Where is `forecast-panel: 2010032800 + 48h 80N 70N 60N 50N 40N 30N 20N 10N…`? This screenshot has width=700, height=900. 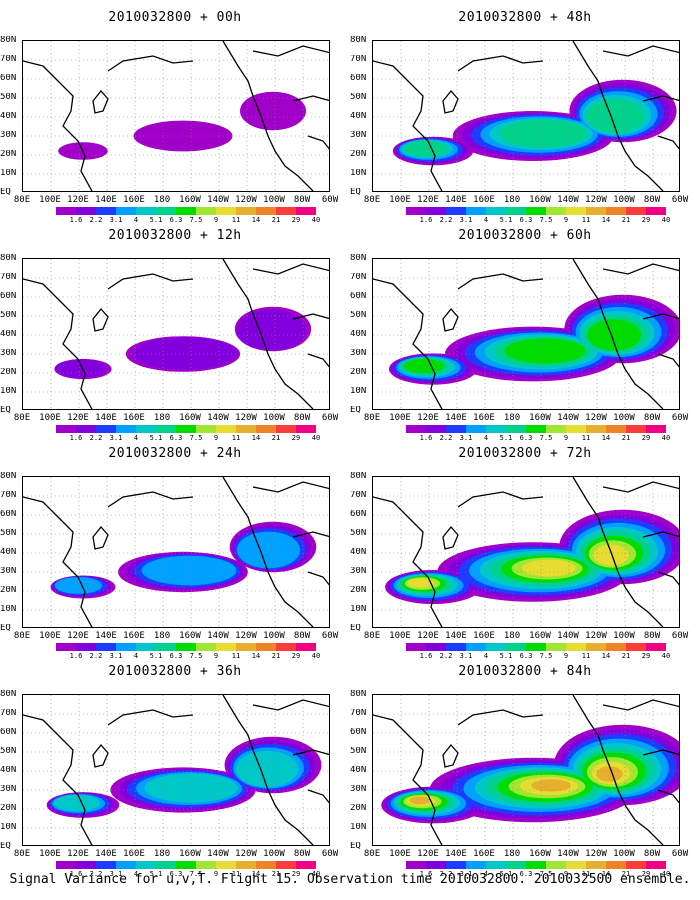 forecast-panel: 2010032800 + 48h 80N 70N 60N 50N 40N 30N 20N 10N… is located at coordinates (525, 112).